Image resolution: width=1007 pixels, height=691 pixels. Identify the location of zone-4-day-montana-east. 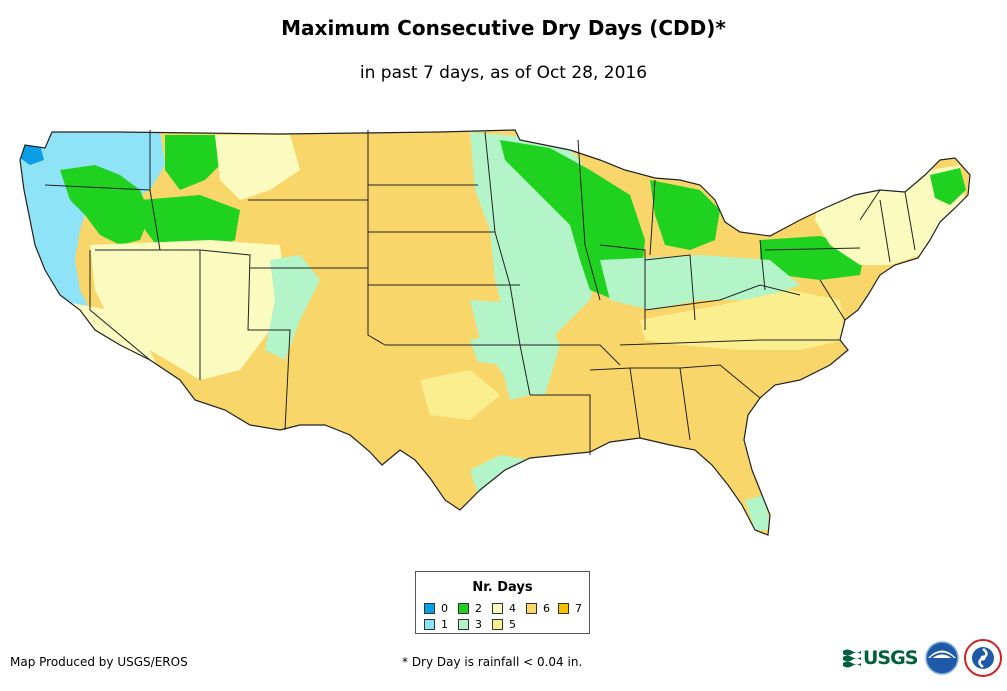
(257, 167).